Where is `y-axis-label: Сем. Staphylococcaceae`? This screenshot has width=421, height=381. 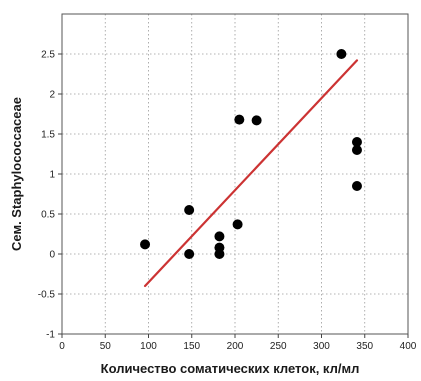 y-axis-label: Сем. Staphylococcaceae is located at coordinates (16, 174).